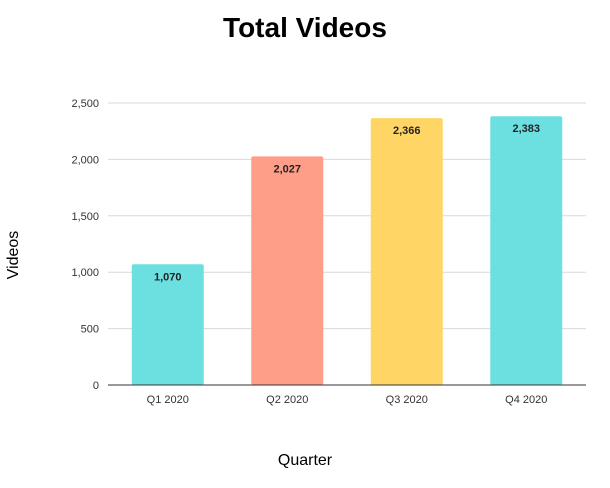 This screenshot has height=488, width=610. I want to click on y-tick-label: 0, so click(96, 386).